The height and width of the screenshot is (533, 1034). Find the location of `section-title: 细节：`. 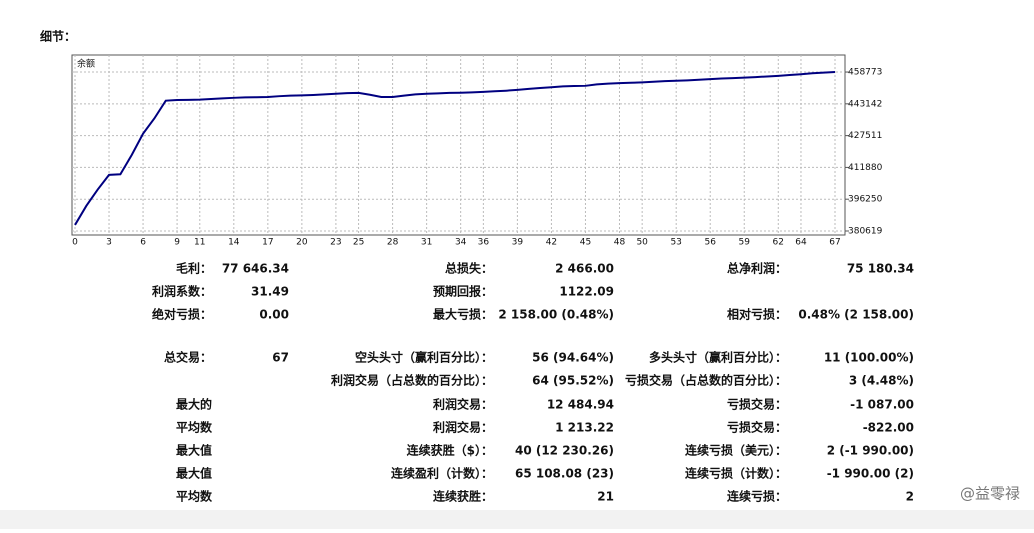

section-title: 细节： is located at coordinates (58, 36).